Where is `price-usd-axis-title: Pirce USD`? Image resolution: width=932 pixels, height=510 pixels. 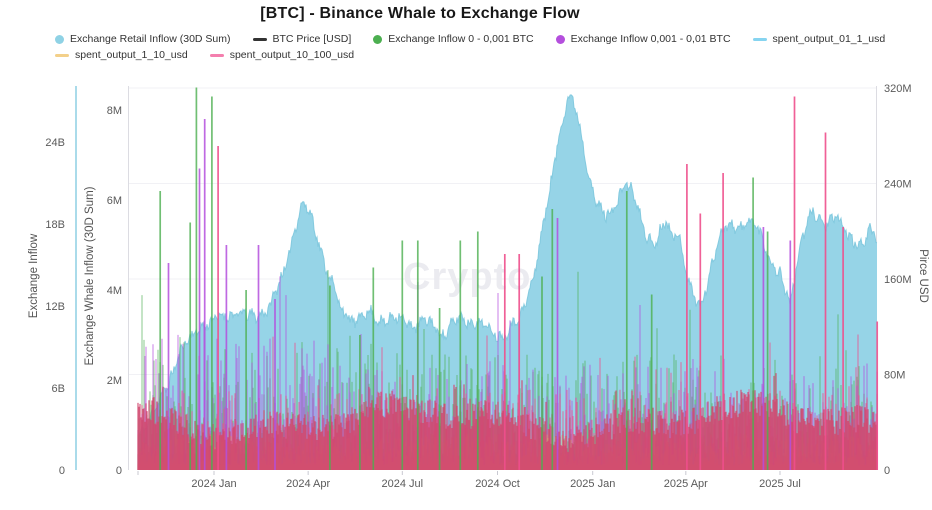
price-usd-axis-title: Pirce USD is located at coordinates (923, 276).